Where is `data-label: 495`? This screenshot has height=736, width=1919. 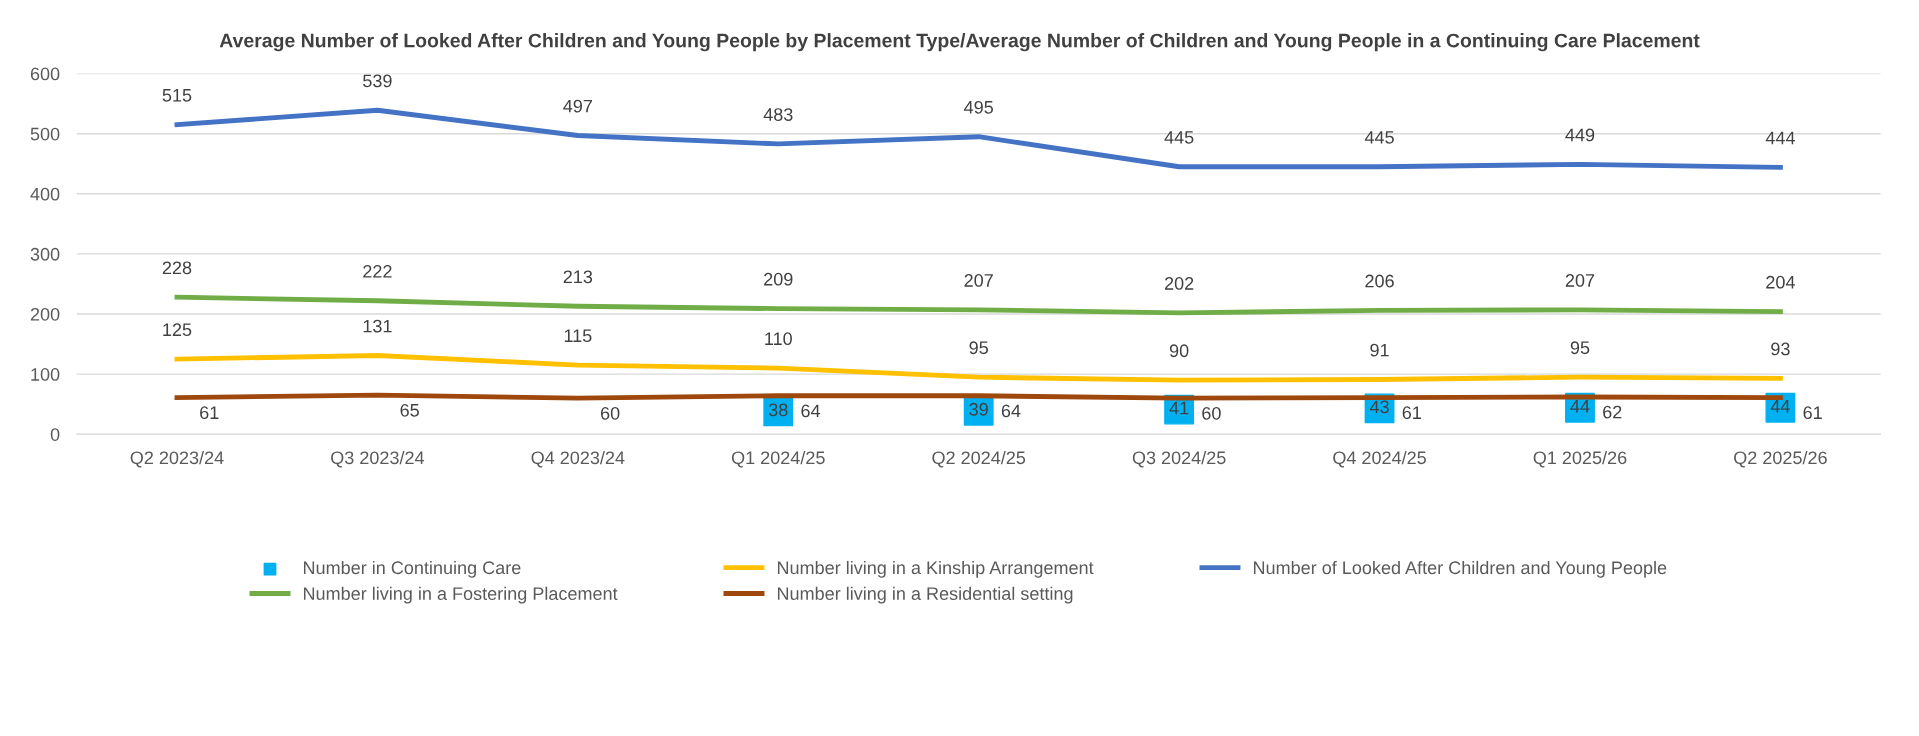
data-label: 495 is located at coordinates (978, 107).